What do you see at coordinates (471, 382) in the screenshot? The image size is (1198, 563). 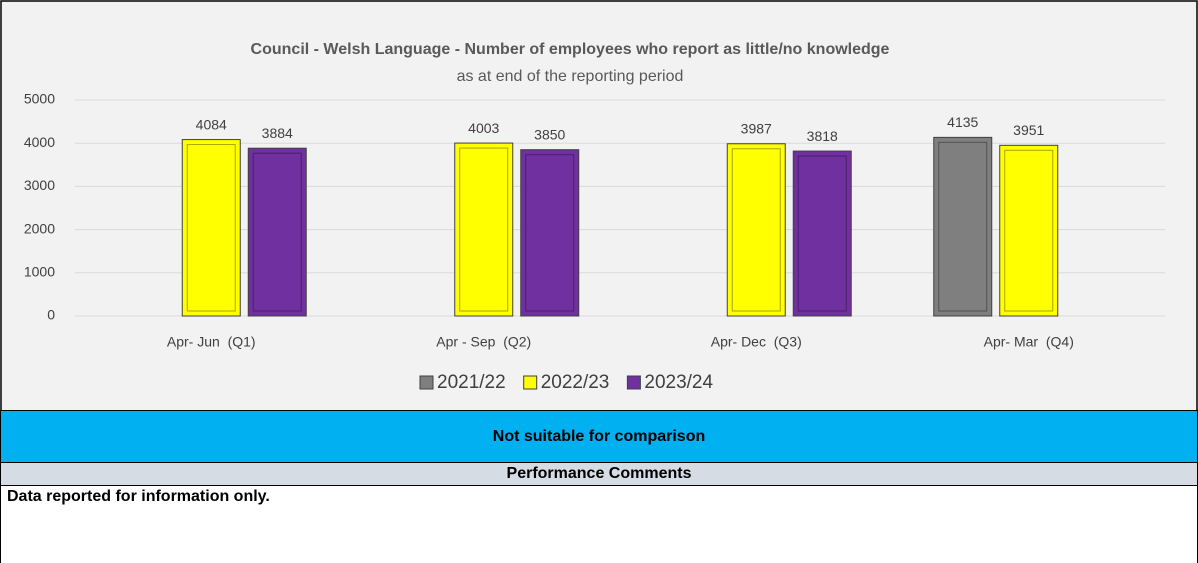 I see `legend-label: 2021/22` at bounding box center [471, 382].